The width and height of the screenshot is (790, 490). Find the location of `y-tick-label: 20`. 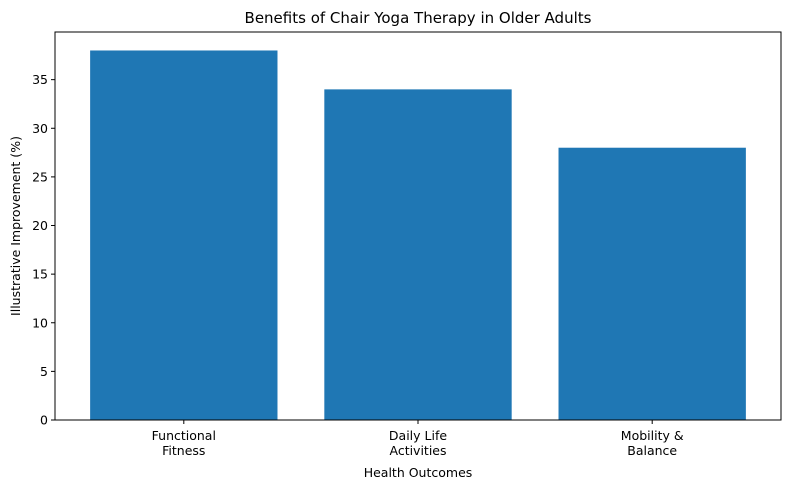

y-tick-label: 20 is located at coordinates (40, 225).